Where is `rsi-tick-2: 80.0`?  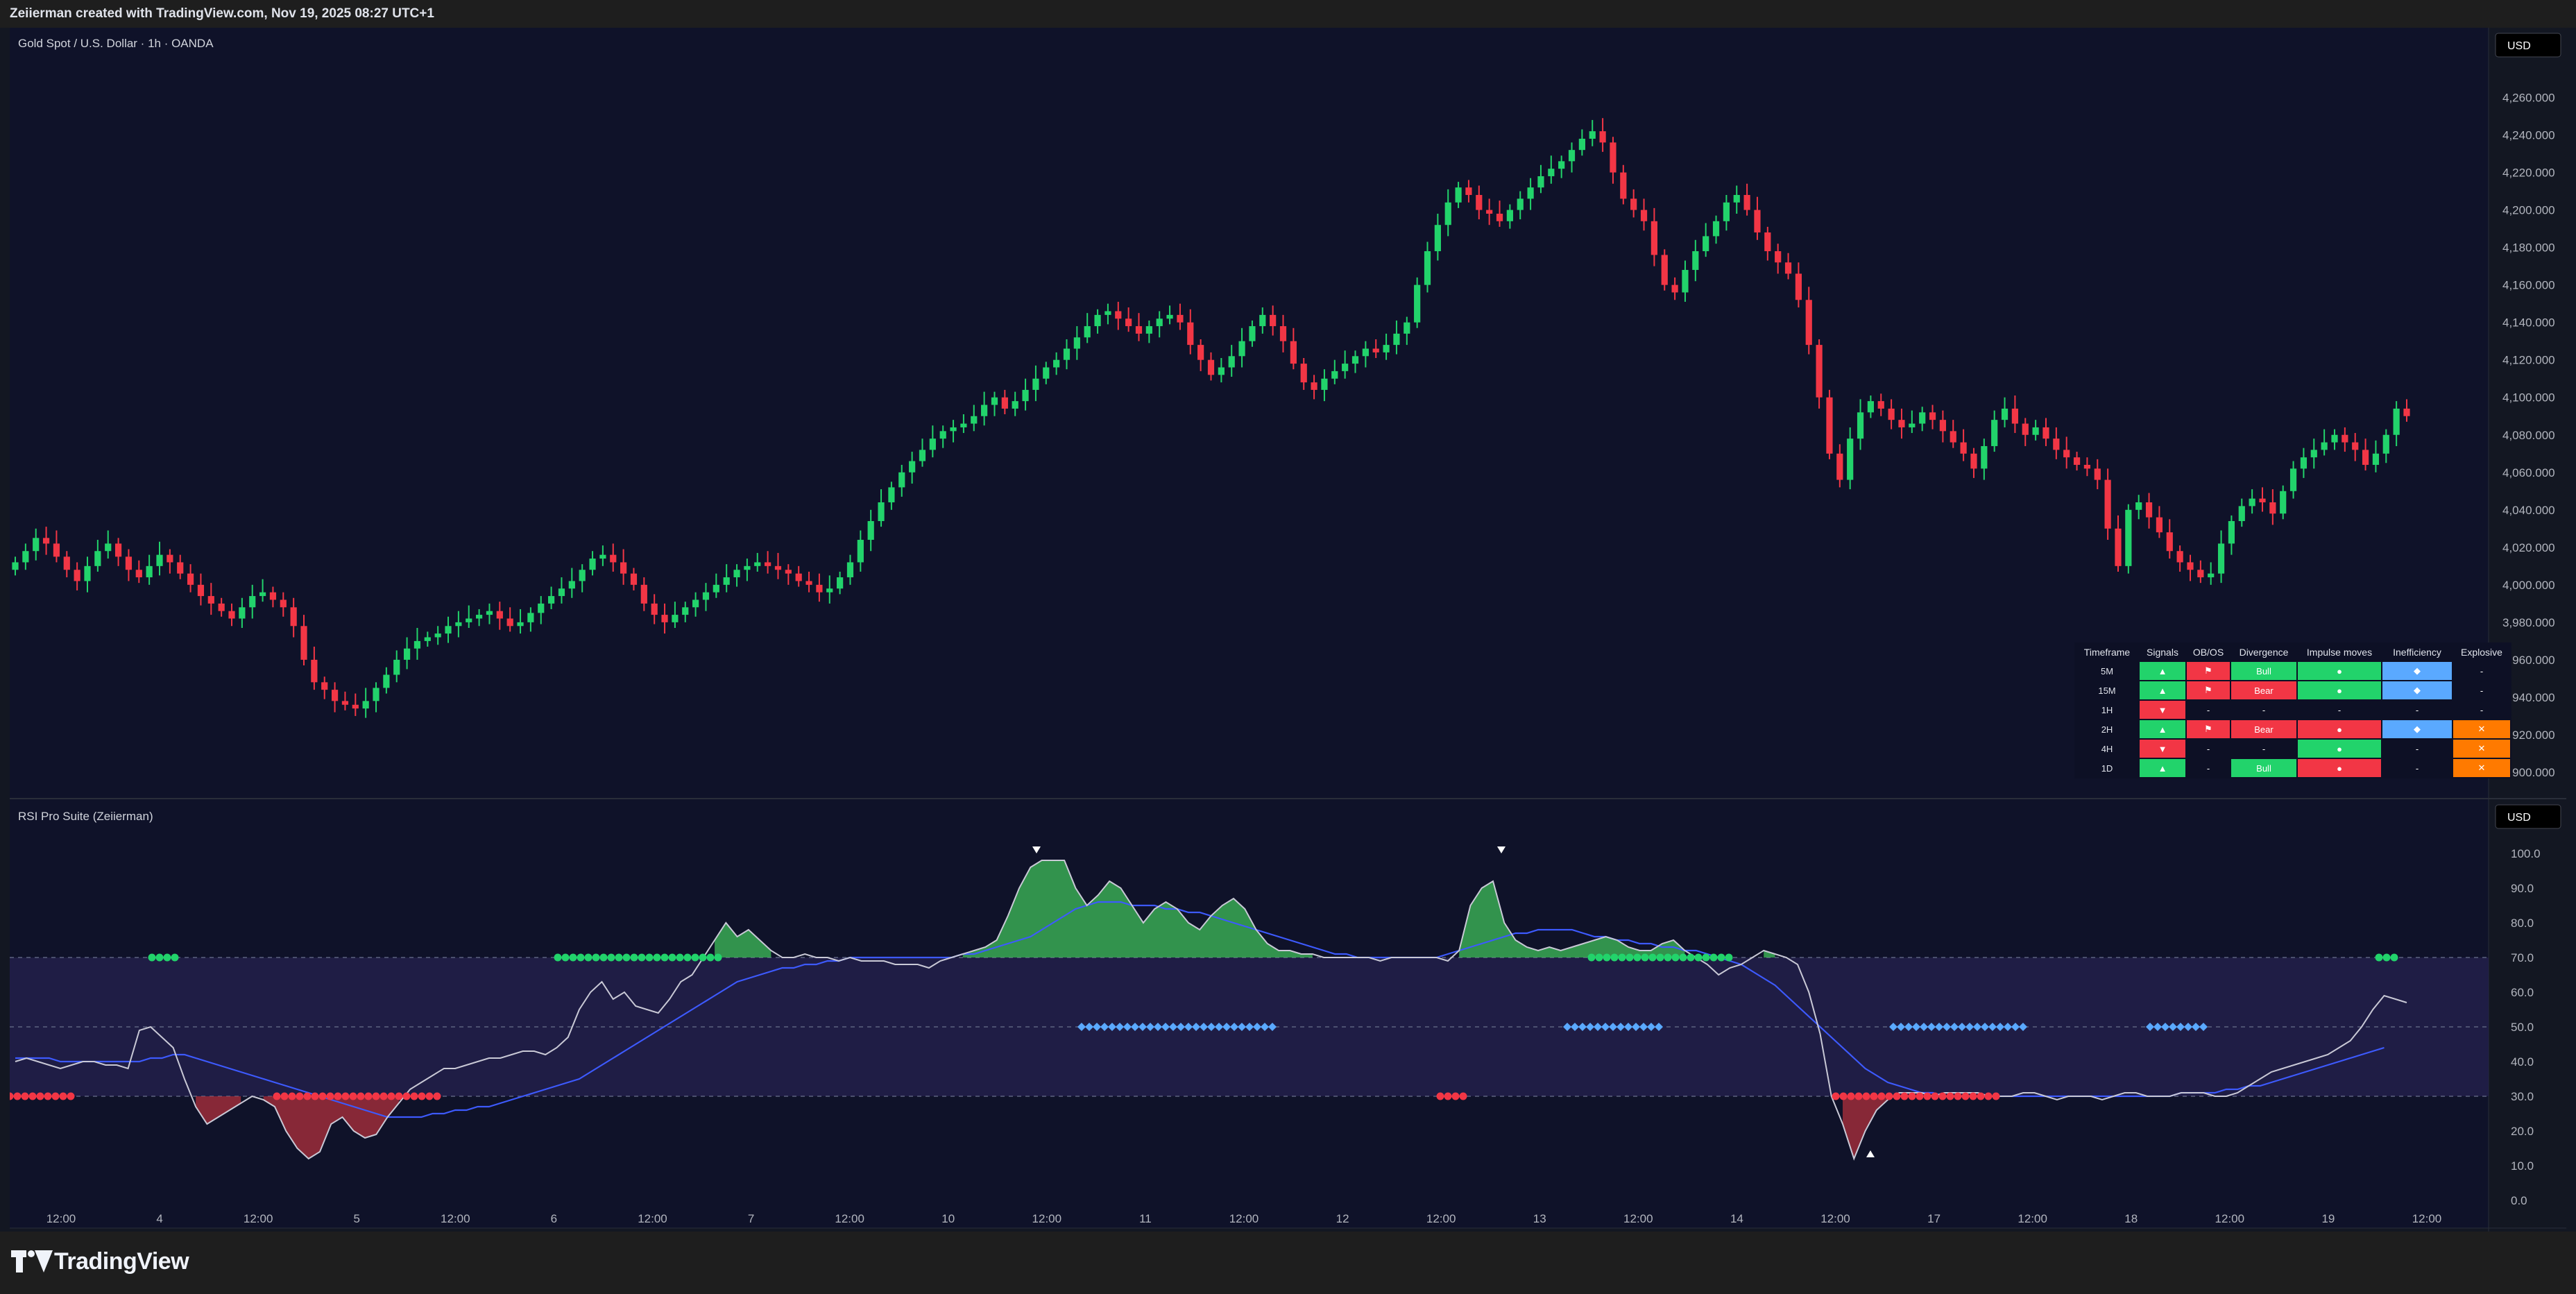 rsi-tick-2: 80.0 is located at coordinates (2522, 924).